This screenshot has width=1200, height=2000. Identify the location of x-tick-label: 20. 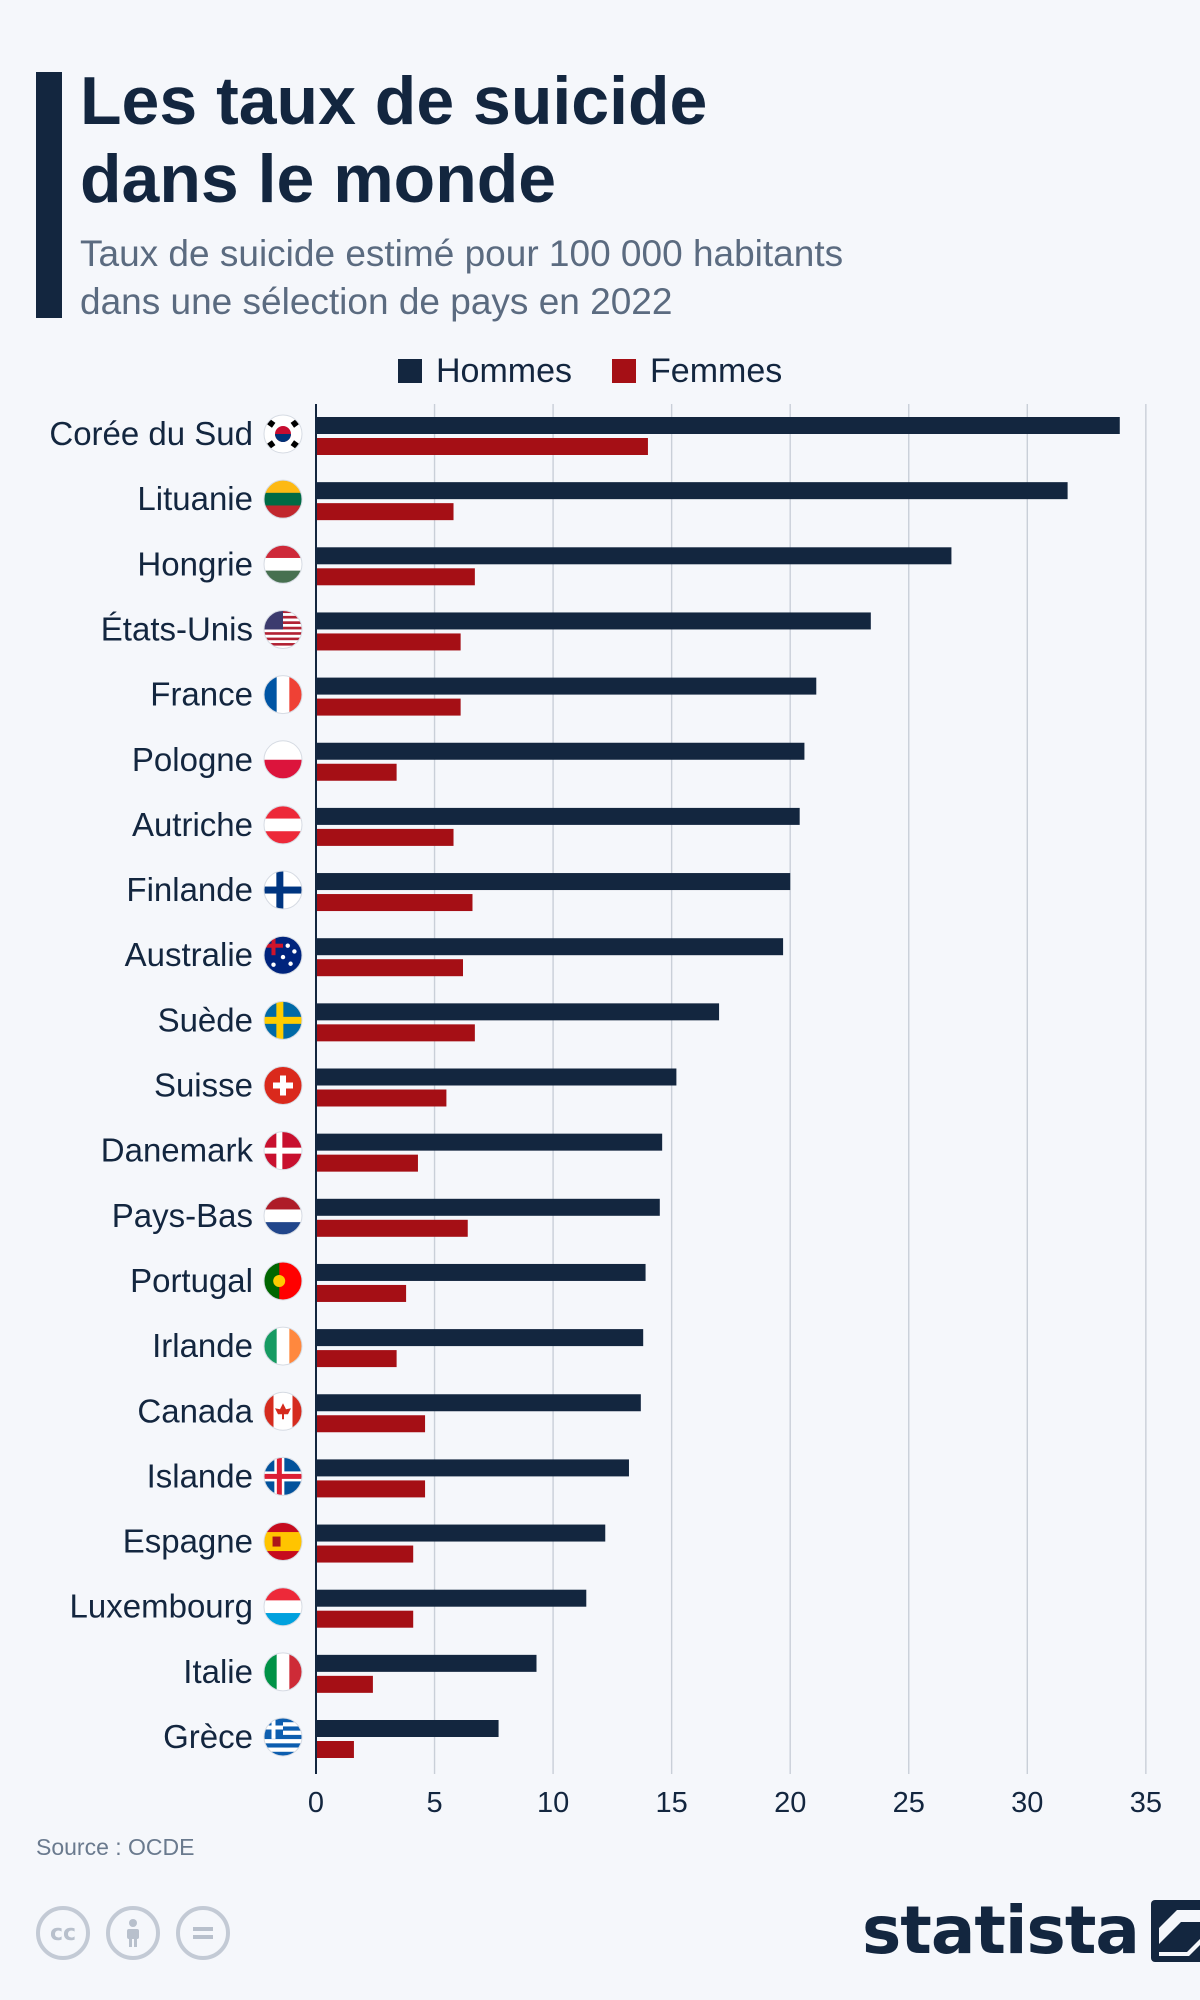
(790, 1803).